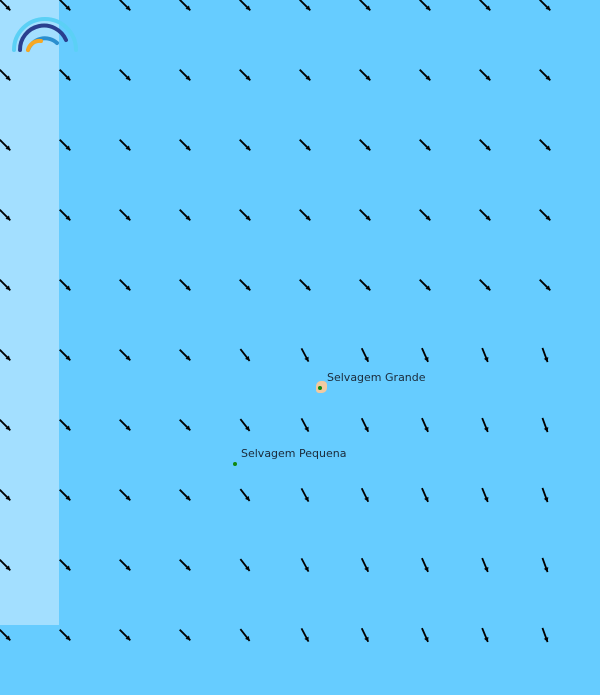  I want to click on selvagem-pequena-marker, so click(235, 464).